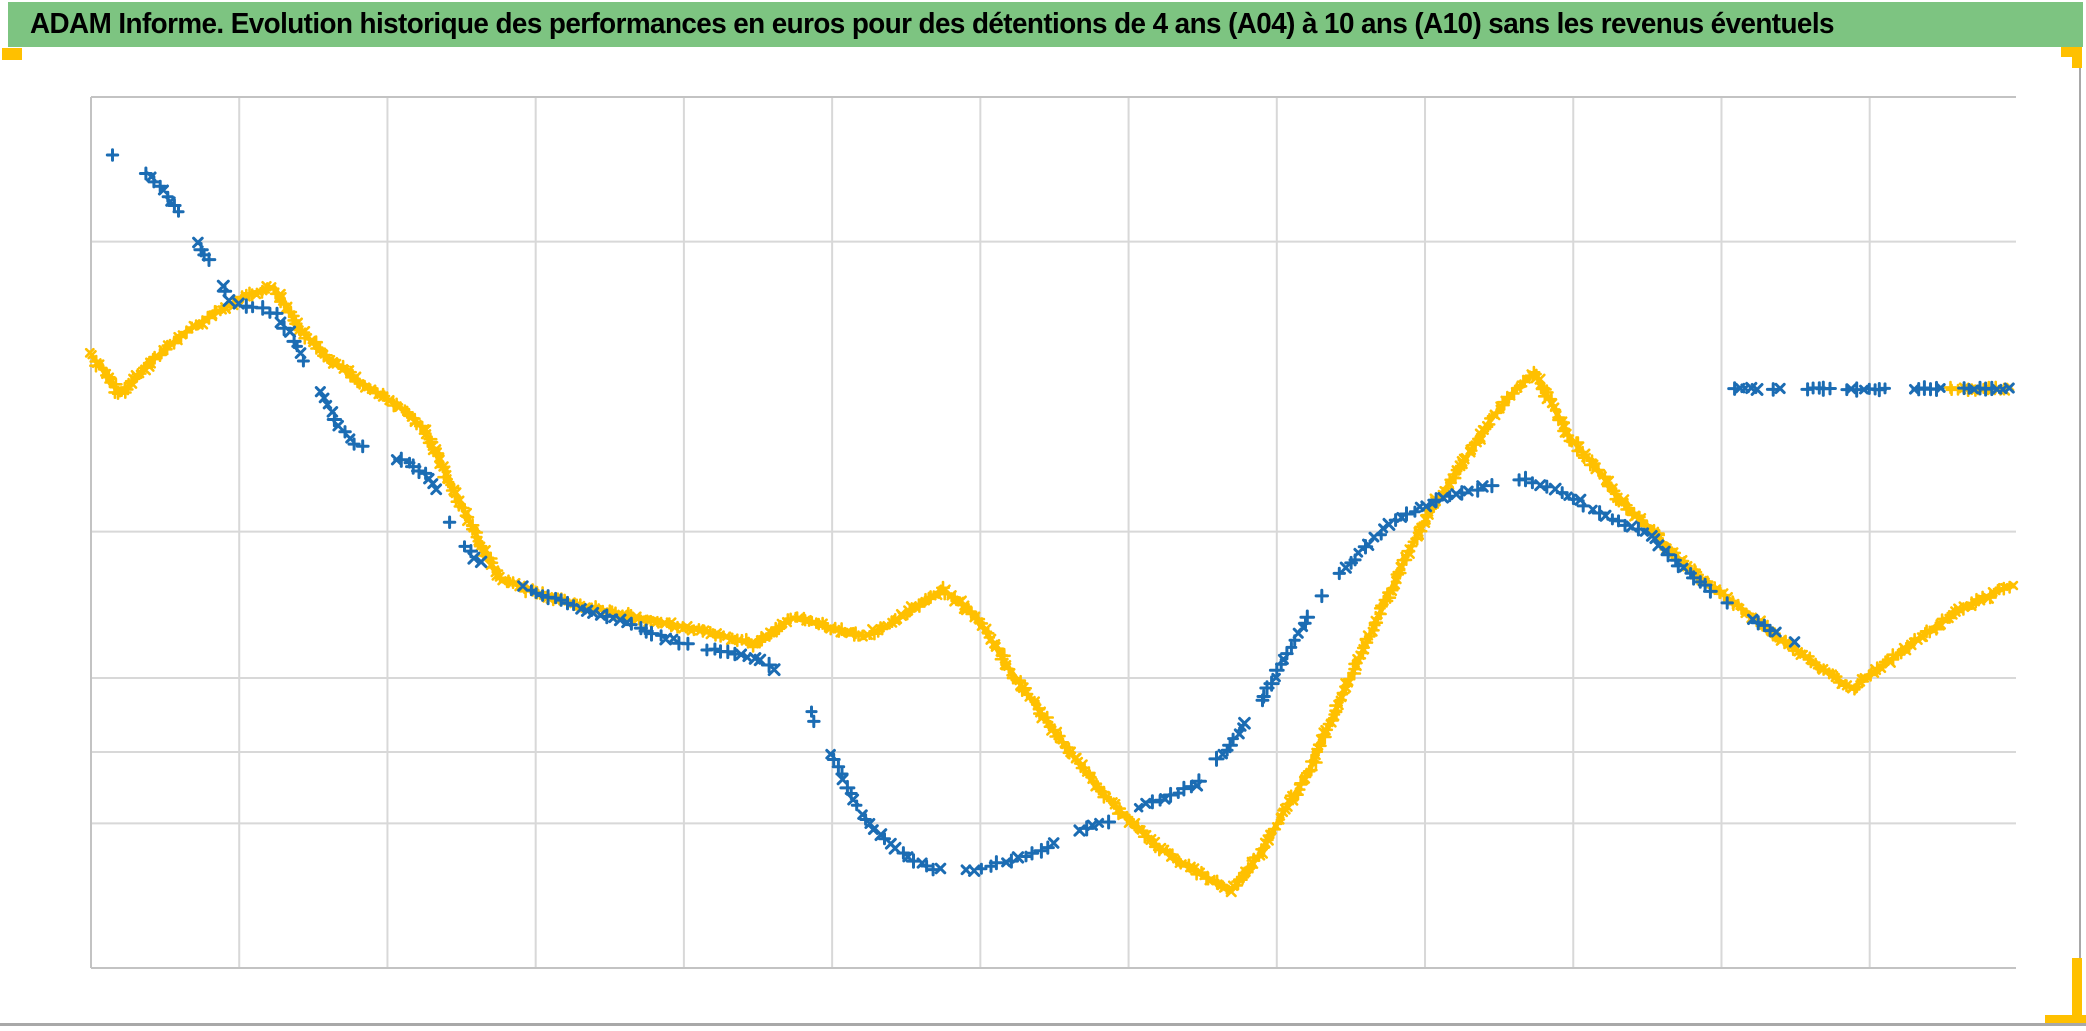  Describe the element at coordinates (2077, 57) in the screenshot. I see `accent-corner-top-right-v` at that location.